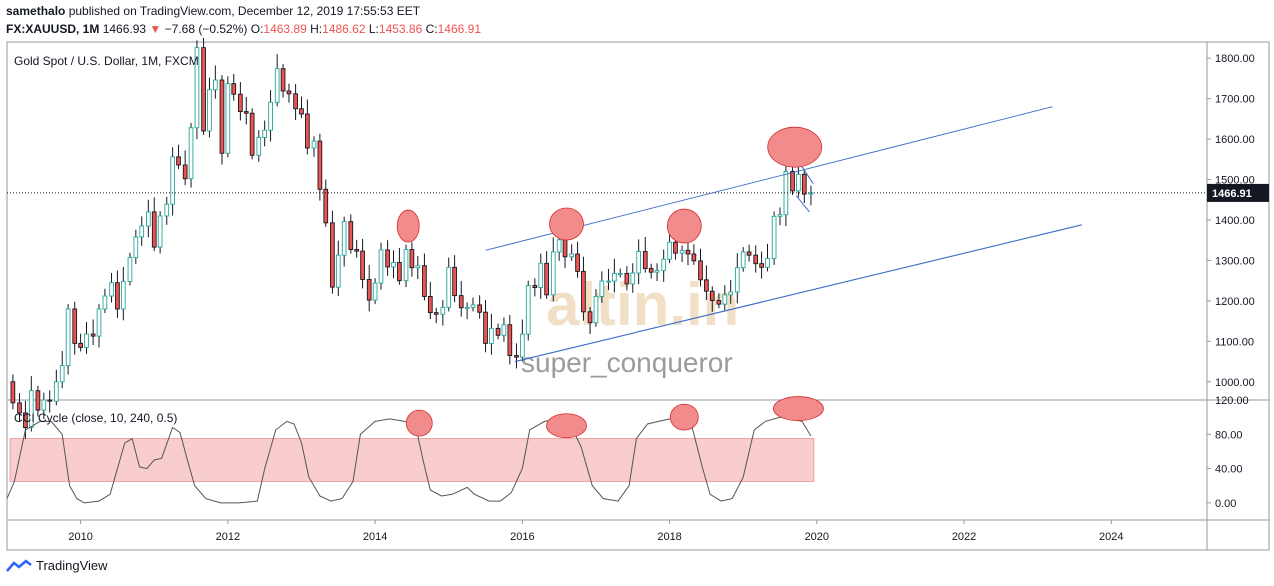 This screenshot has width=1274, height=586. What do you see at coordinates (53, 29) in the screenshot?
I see `symbol-label: FX:XAUUSD, 1M` at bounding box center [53, 29].